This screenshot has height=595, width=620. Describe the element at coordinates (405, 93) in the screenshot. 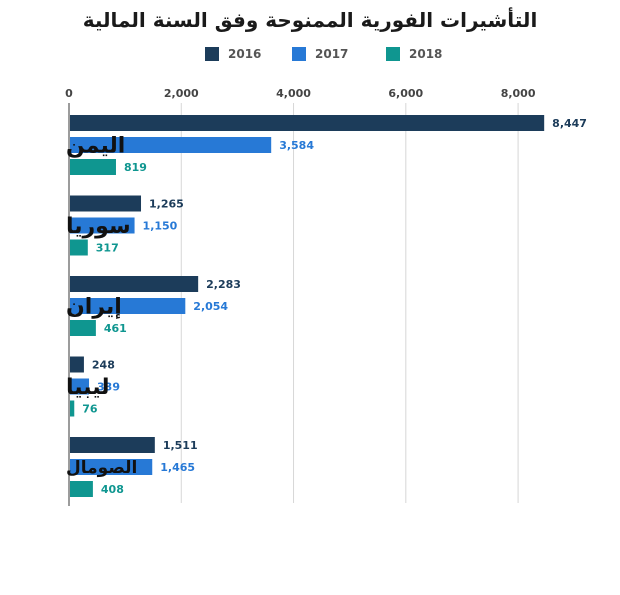

I see `x-tick-label-6000: 6,000` at that location.